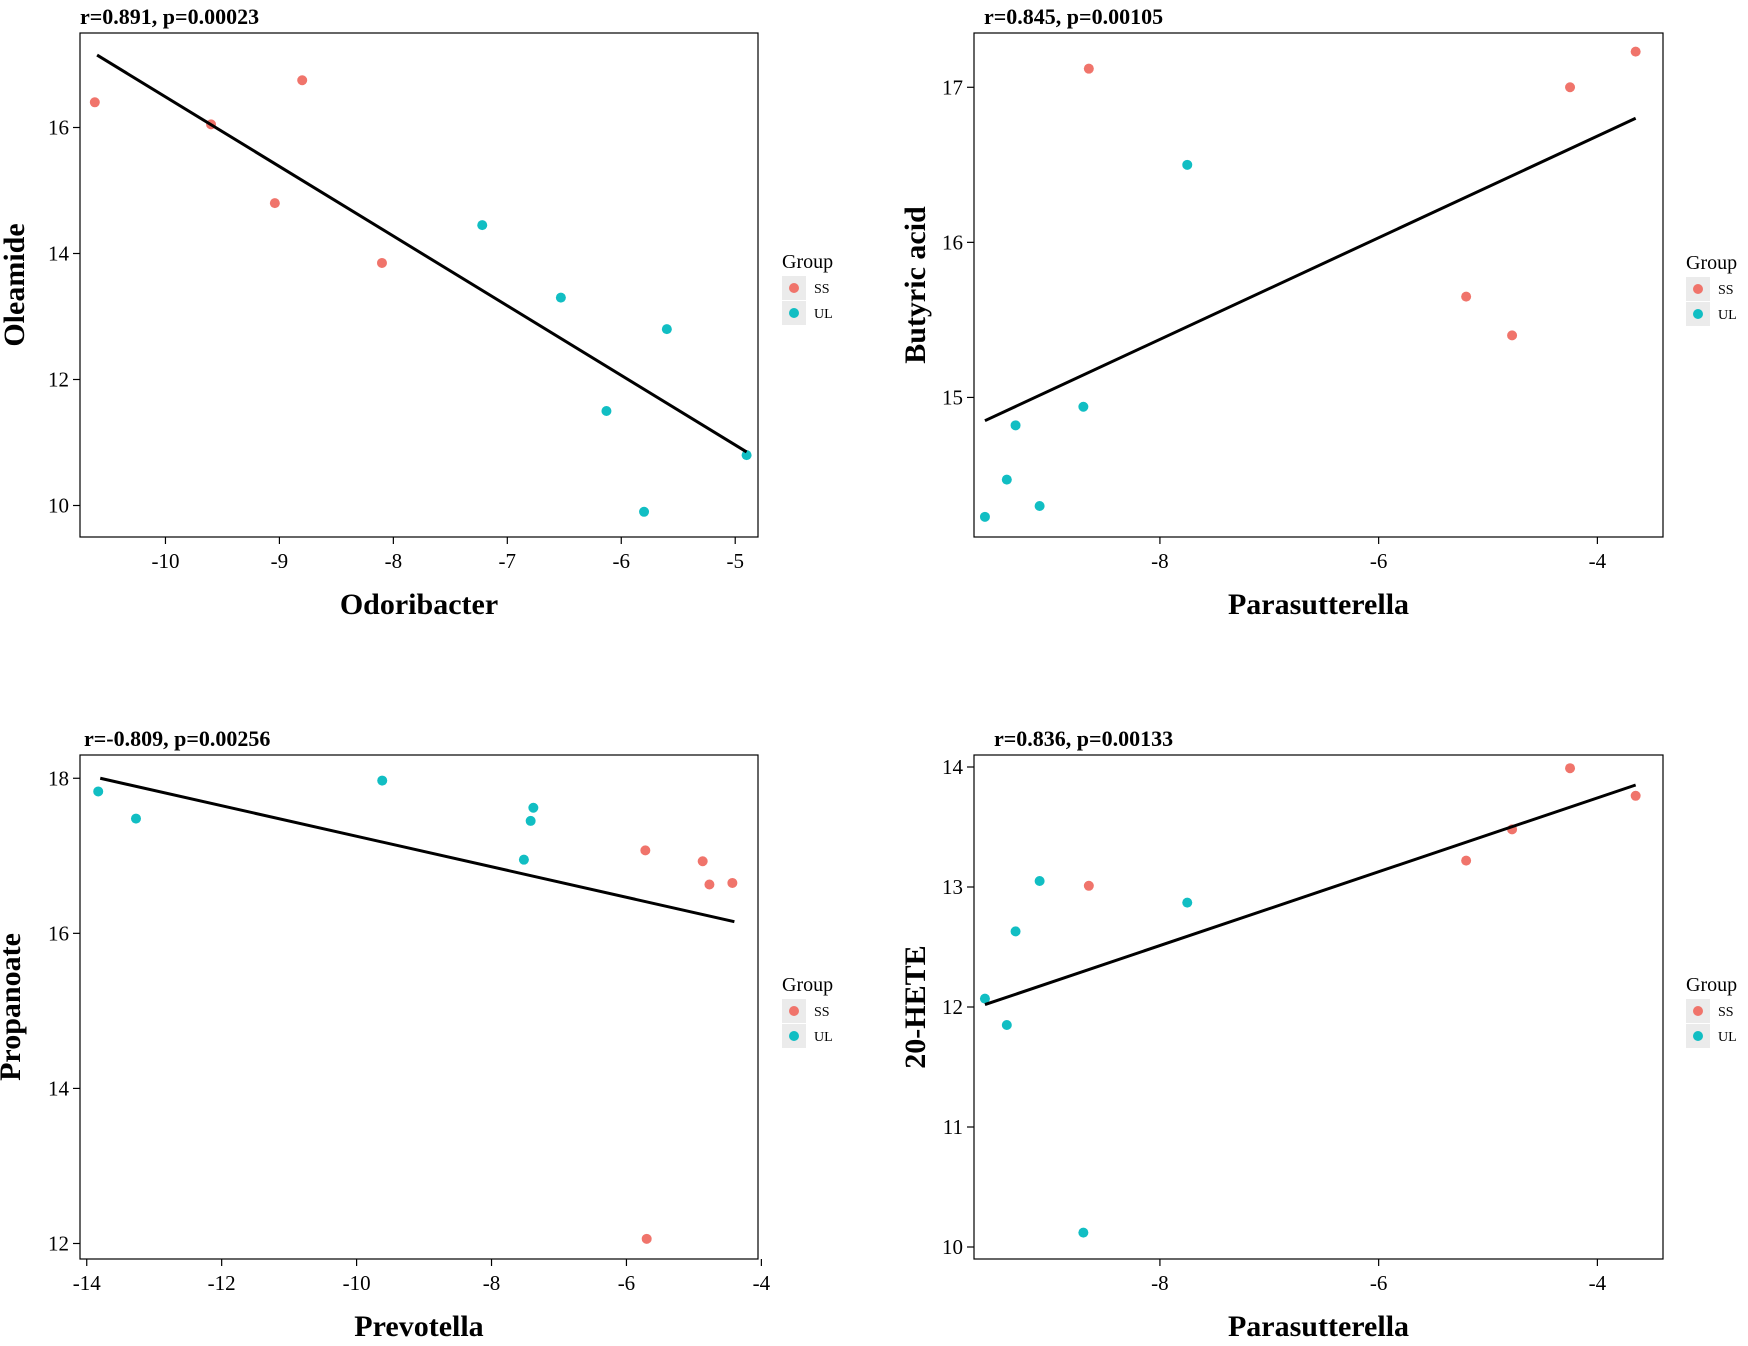 This screenshot has width=1748, height=1346. I want to click on x-tick-label: -5, so click(735, 561).